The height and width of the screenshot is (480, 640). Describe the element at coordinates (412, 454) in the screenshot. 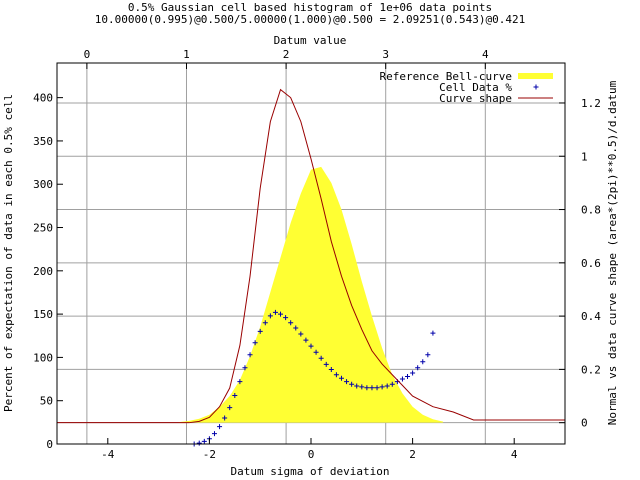

I see `x-tick-label: 2` at that location.